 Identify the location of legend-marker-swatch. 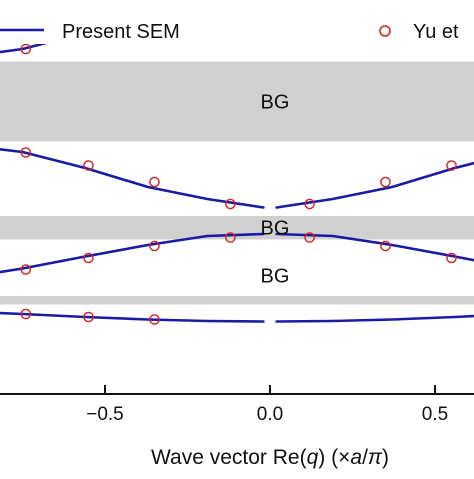
(385, 31).